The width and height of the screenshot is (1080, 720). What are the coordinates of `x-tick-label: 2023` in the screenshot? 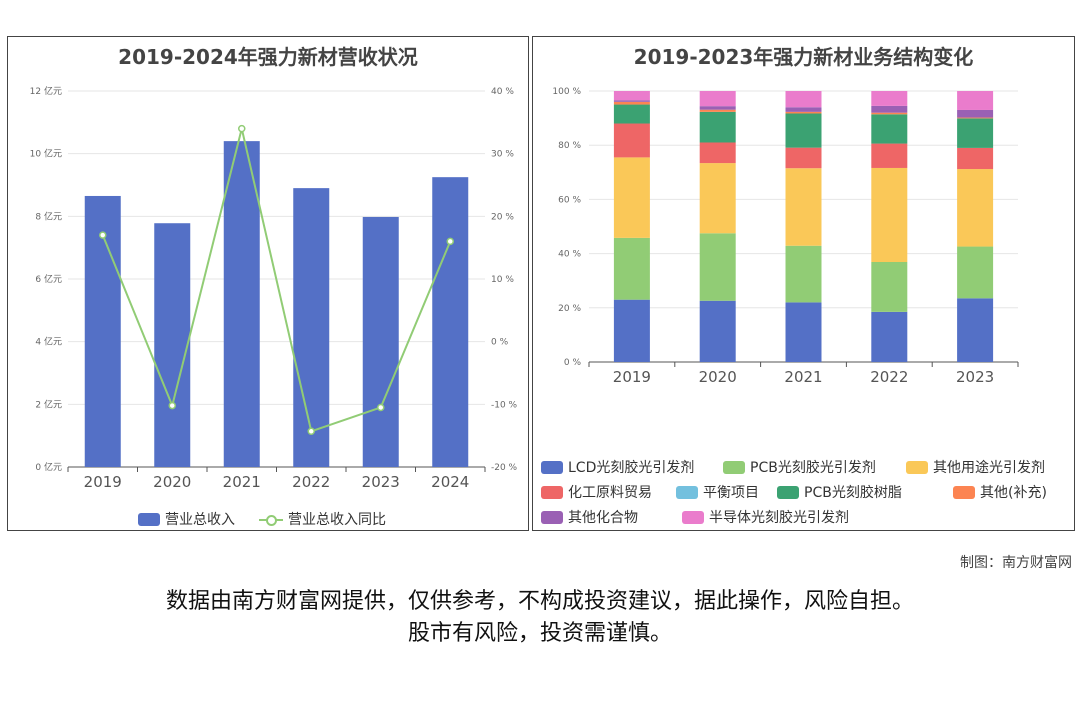 It's located at (381, 482).